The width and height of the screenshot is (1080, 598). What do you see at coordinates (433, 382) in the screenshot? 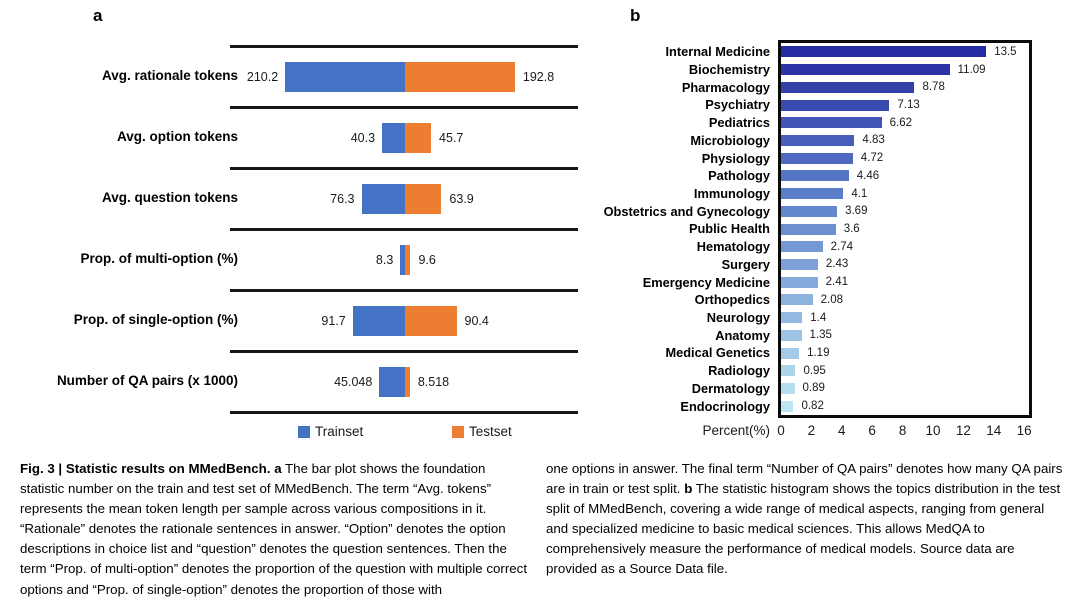
I see `testset-value-label: 8.518` at bounding box center [433, 382].